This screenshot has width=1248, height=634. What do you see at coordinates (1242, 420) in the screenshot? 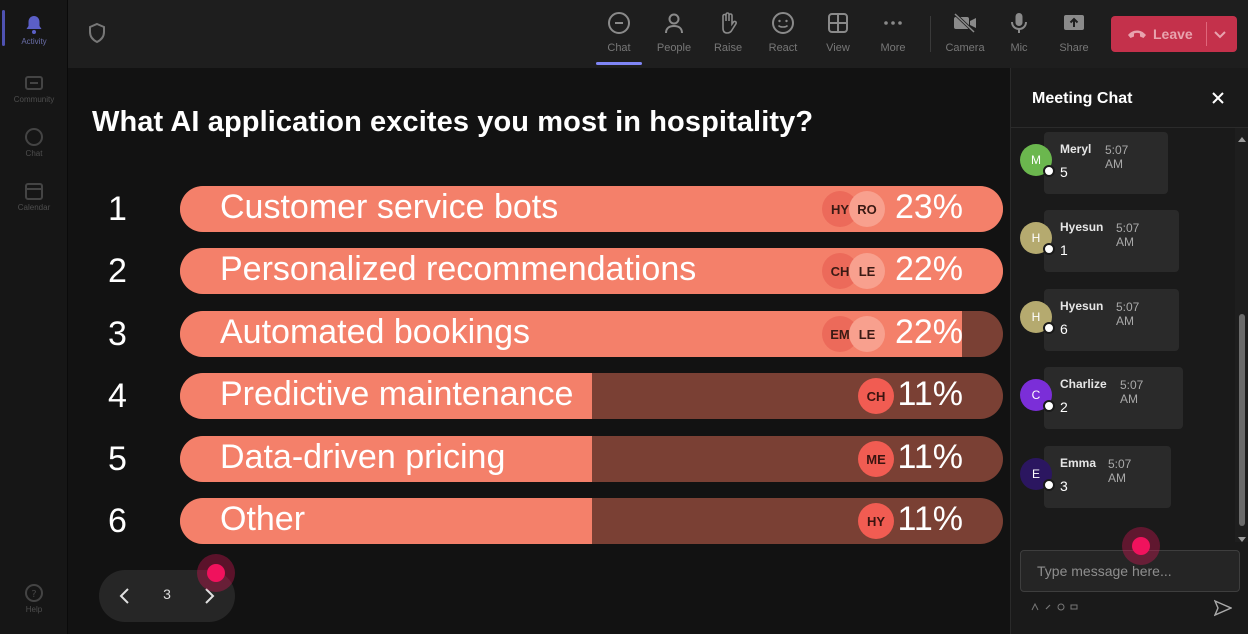
I see `scroll-thumb` at bounding box center [1242, 420].